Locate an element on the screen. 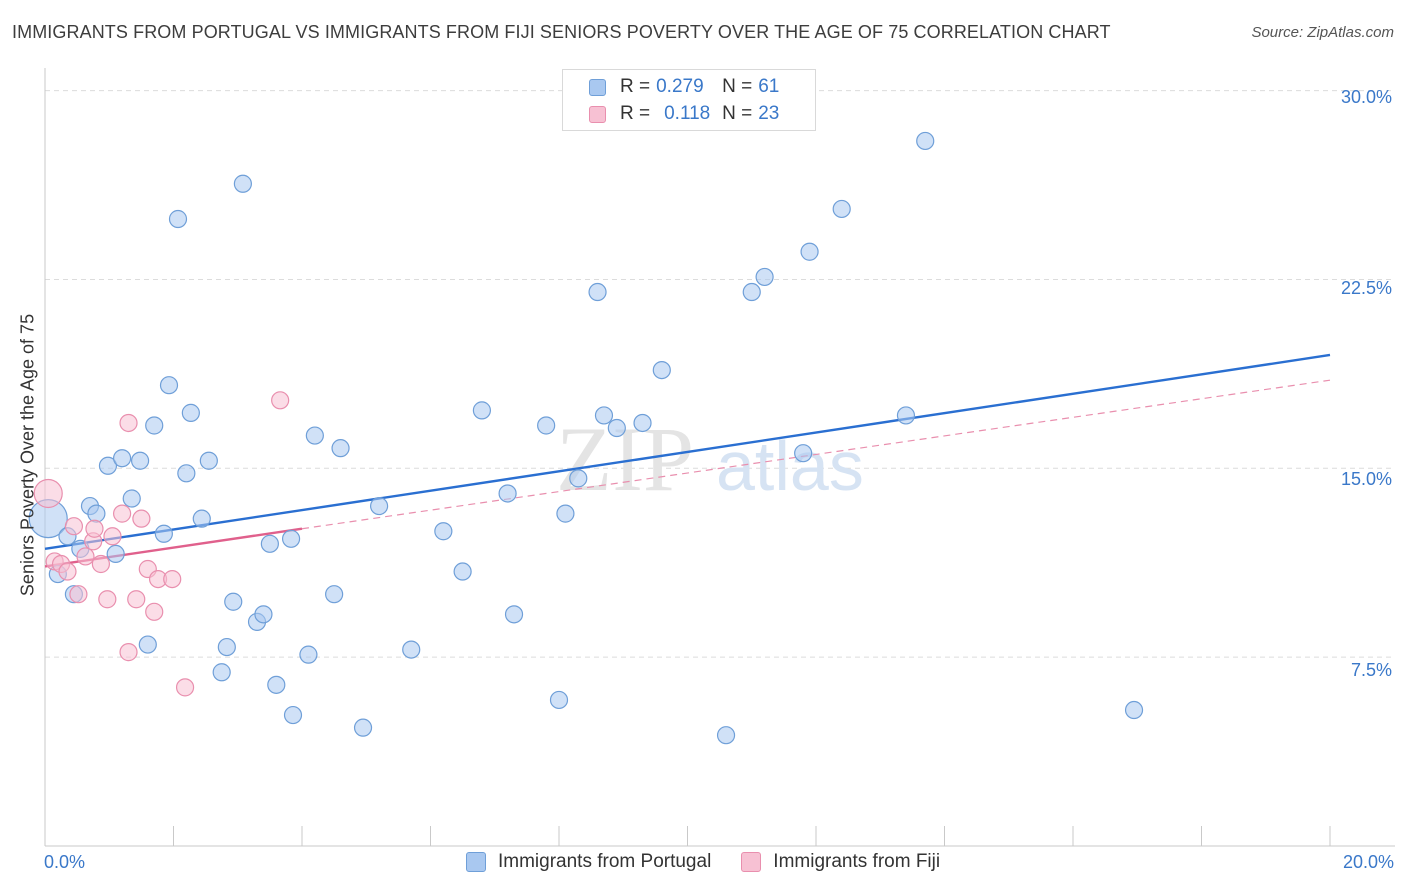 The height and width of the screenshot is (892, 1406). watermark-zip: ZIP is located at coordinates (625, 459).